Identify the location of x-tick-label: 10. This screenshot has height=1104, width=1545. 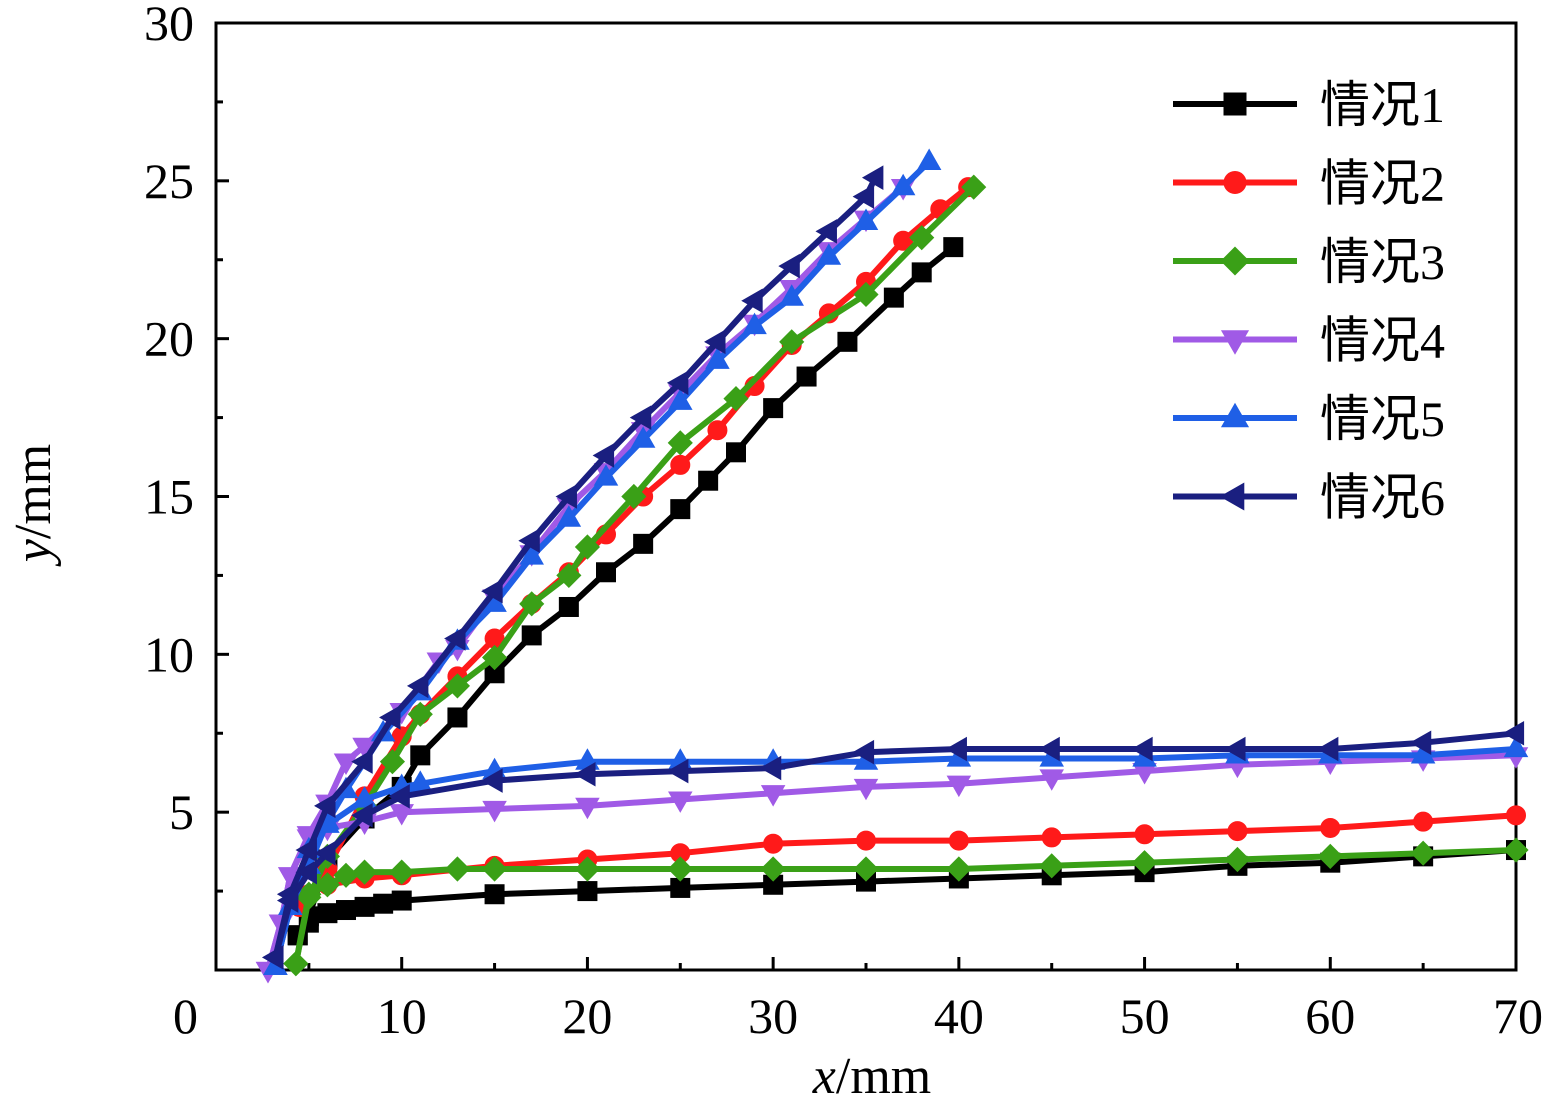
(402, 1016).